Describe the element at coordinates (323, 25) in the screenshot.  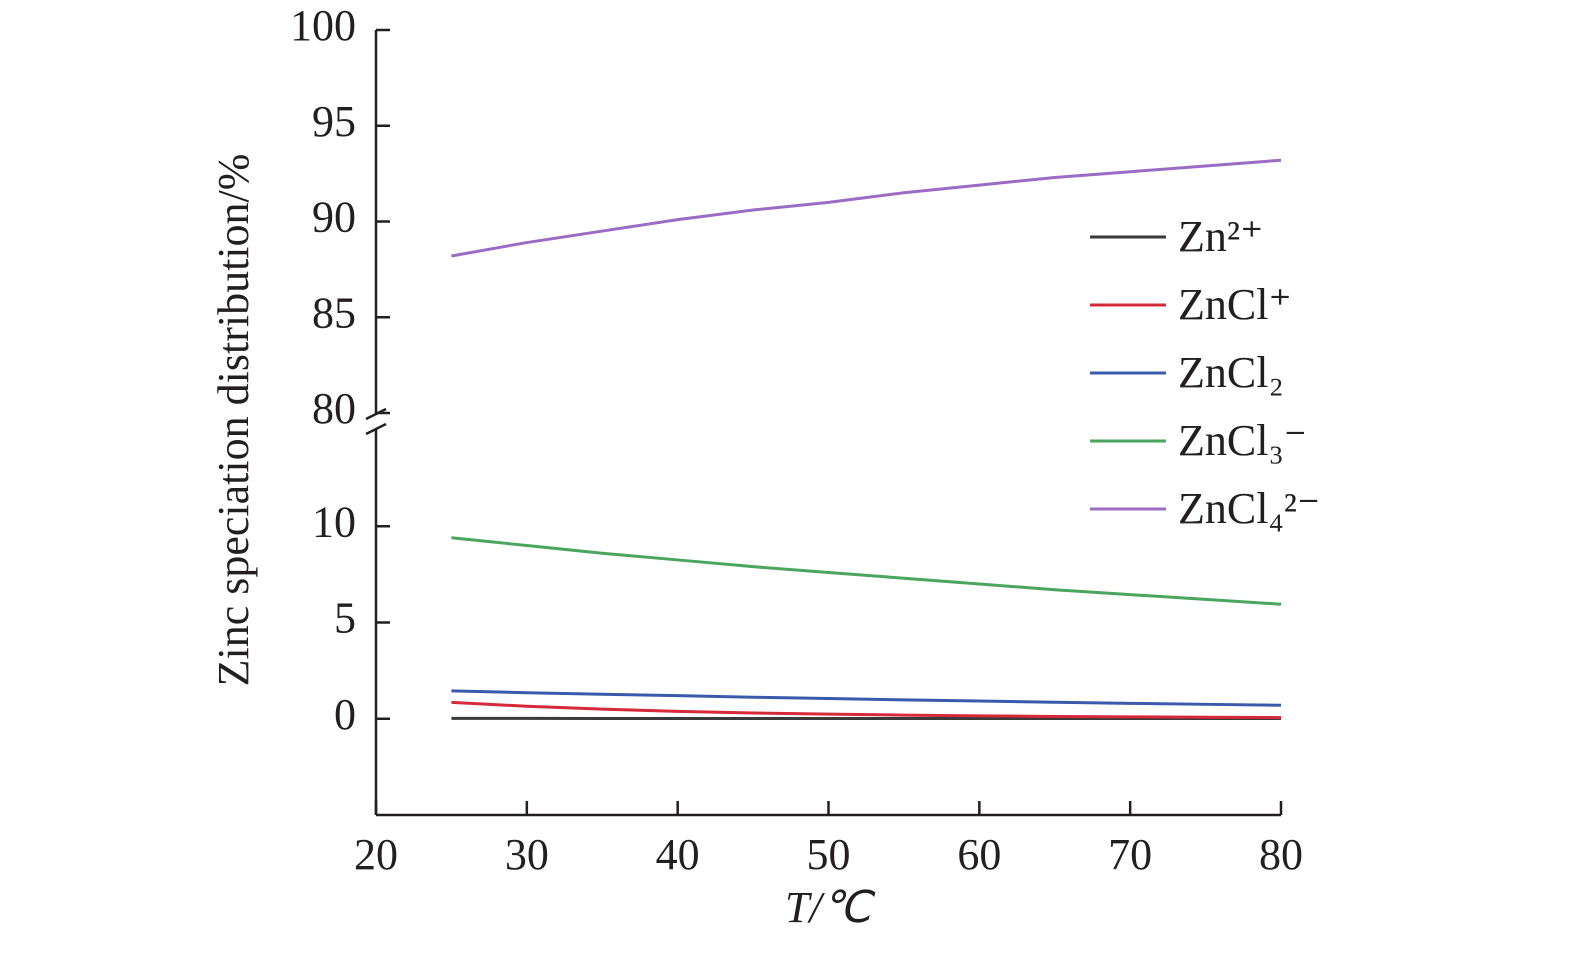
I see `y2-tick-label: 100` at that location.